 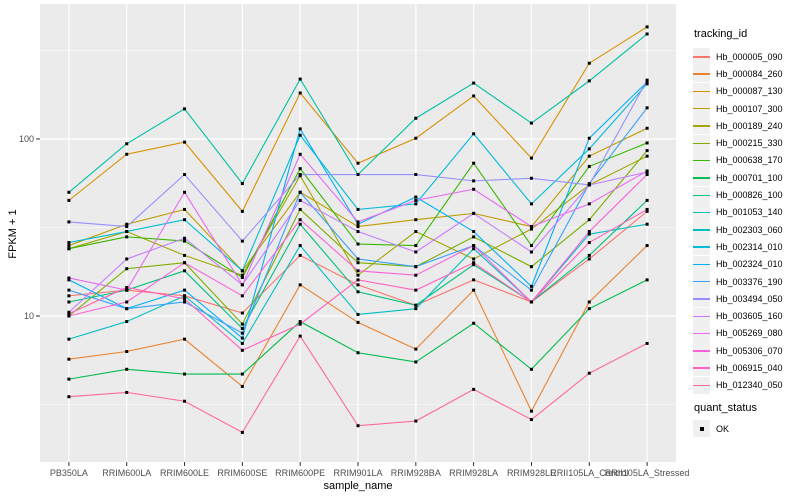 I want to click on legend-entry-Hb_003376_190: Hb_003376_190, so click(x=735, y=281).